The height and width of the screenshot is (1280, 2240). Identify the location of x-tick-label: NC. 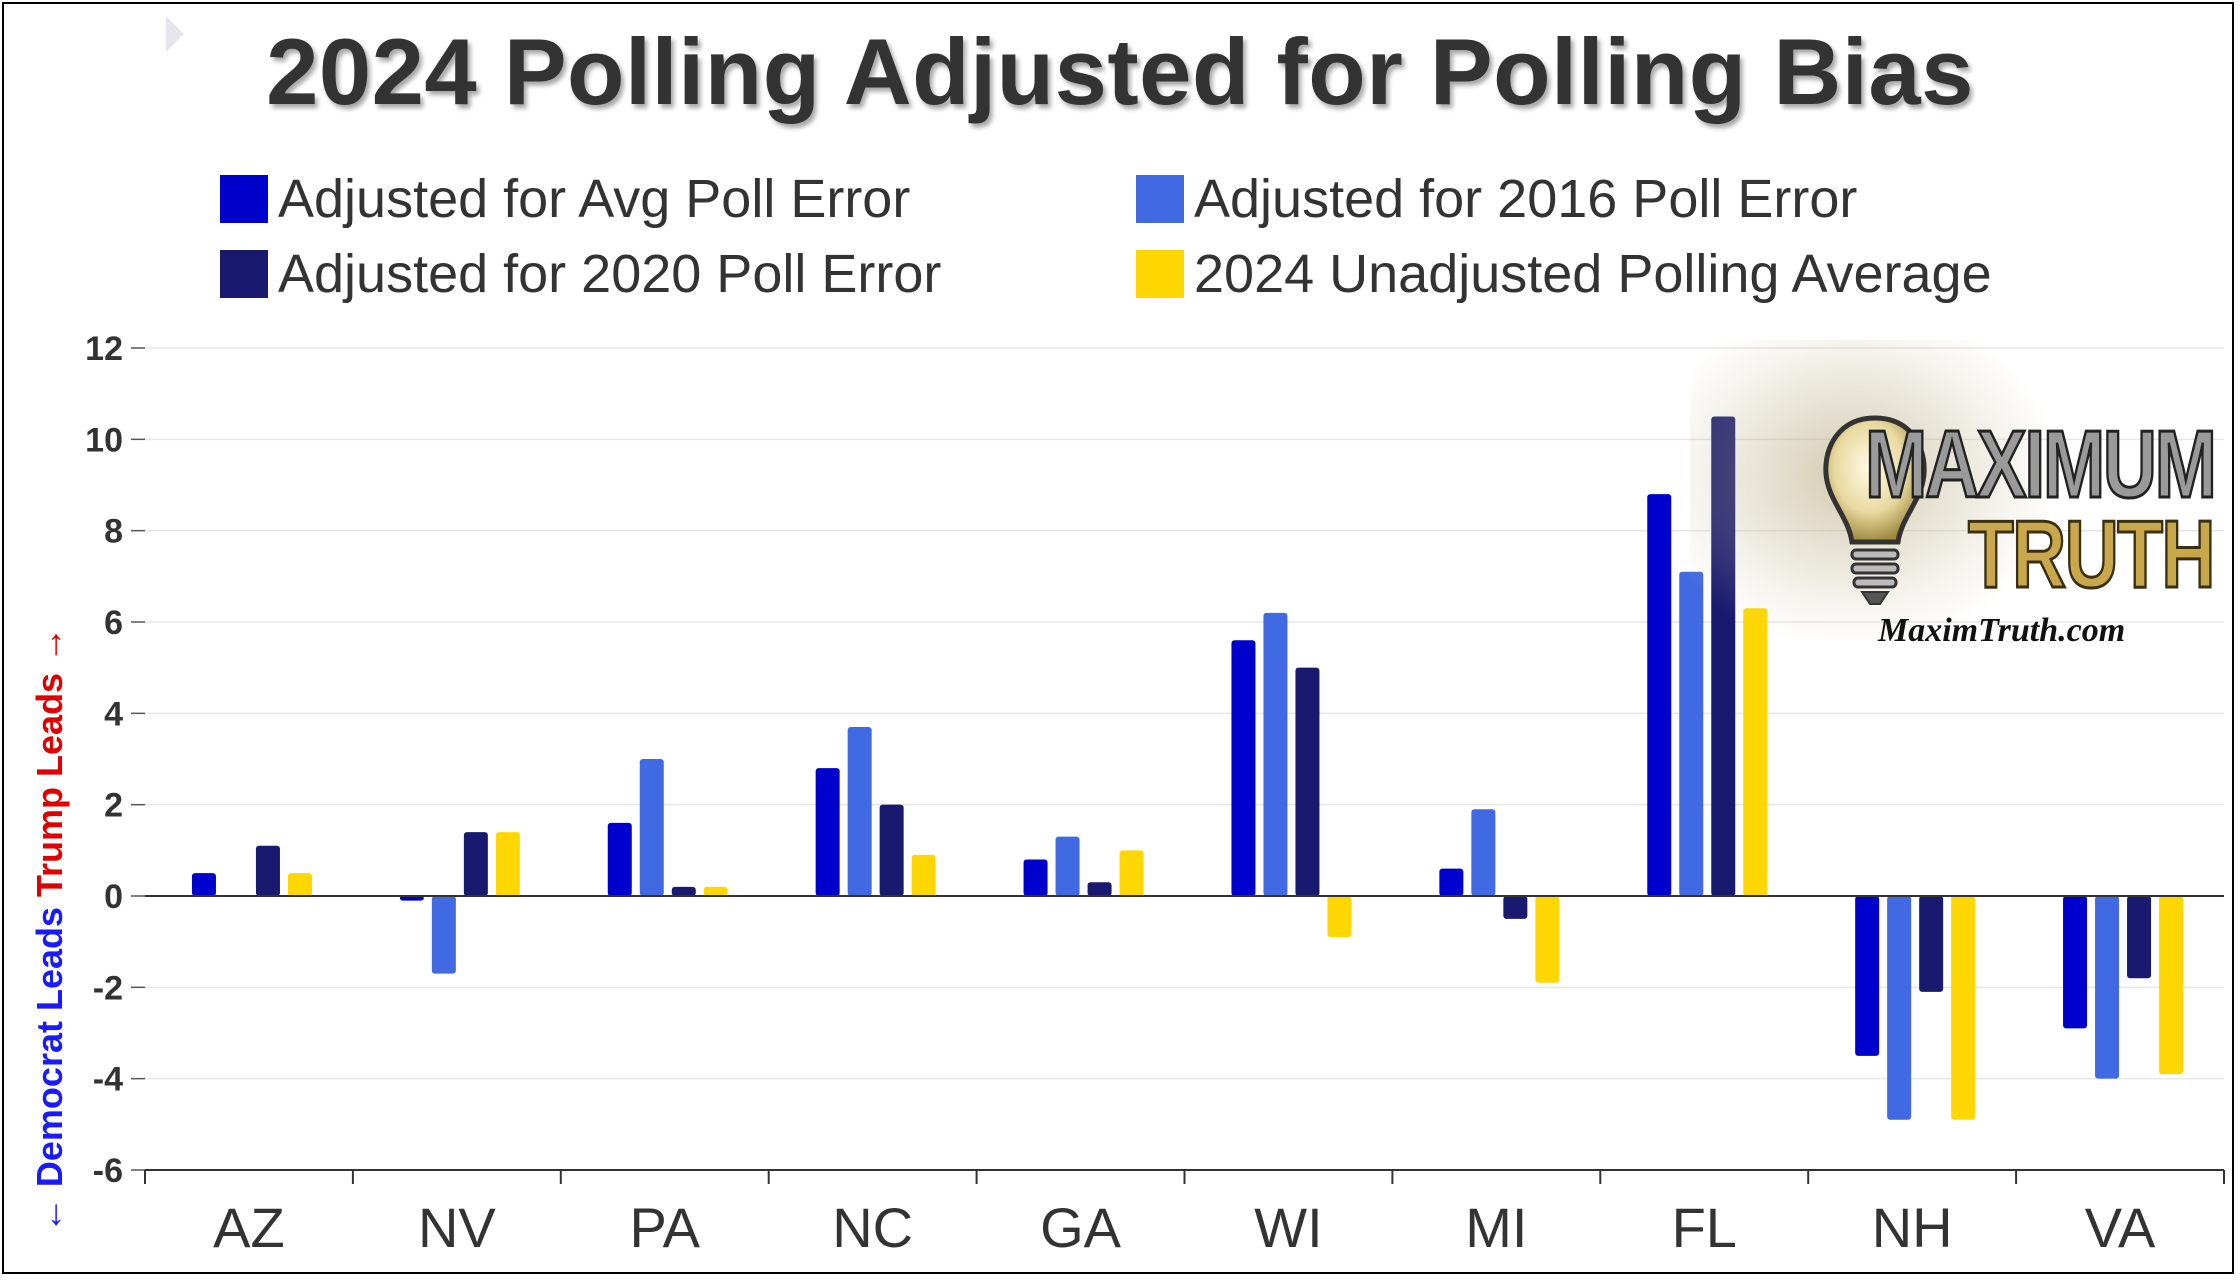
(872, 1227).